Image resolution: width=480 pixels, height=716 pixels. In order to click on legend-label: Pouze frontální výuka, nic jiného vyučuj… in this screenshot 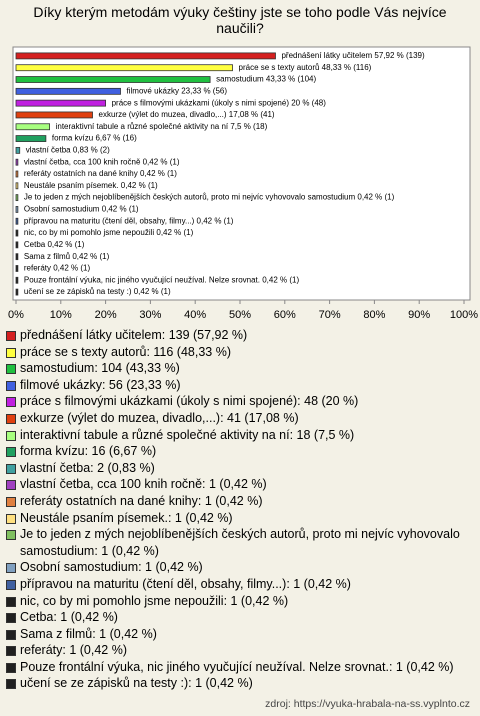, I will do `click(237, 666)`.